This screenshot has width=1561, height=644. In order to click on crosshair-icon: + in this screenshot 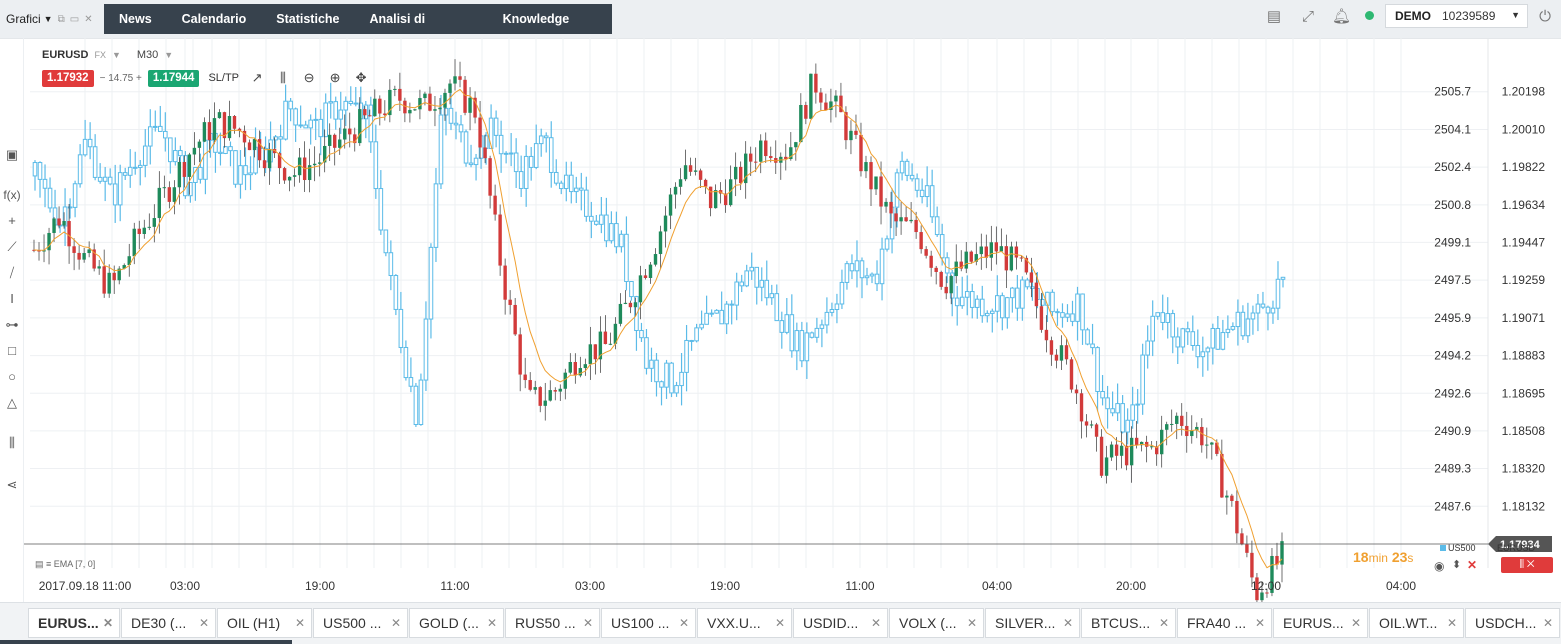, I will do `click(12, 220)`.